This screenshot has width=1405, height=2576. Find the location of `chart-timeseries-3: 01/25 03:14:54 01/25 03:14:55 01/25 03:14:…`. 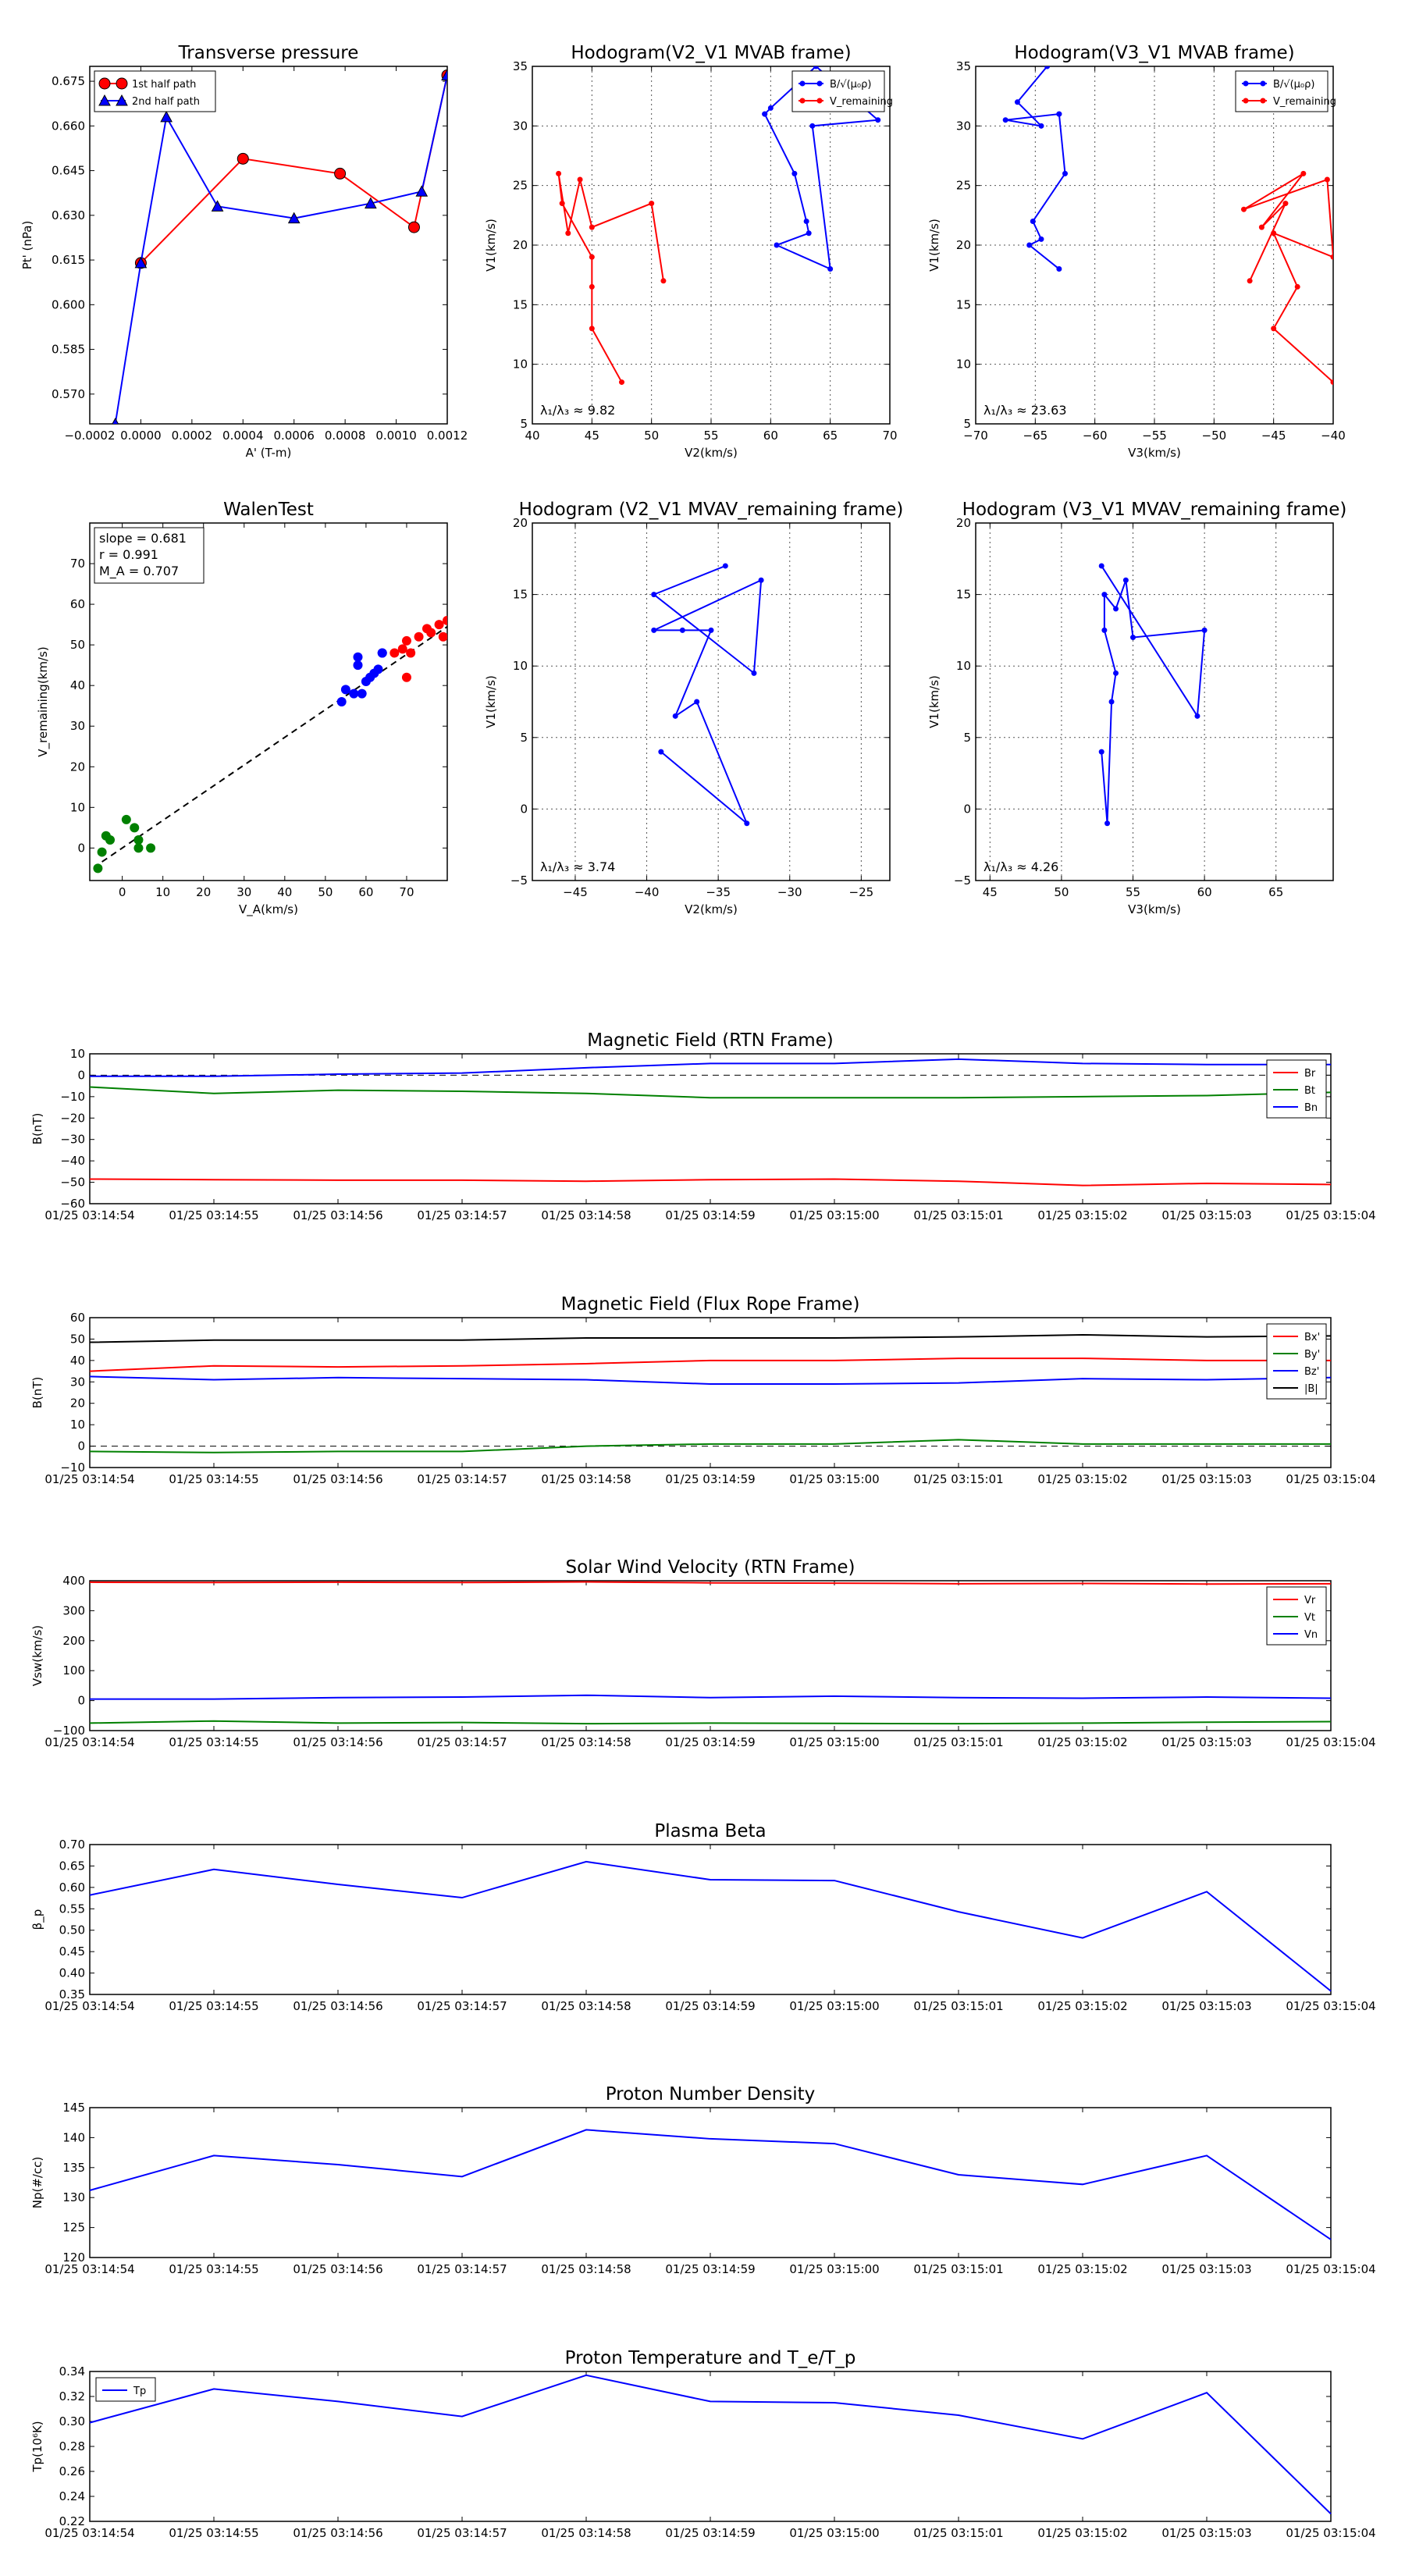

chart-timeseries-3: 01/25 03:14:54 01/25 03:14:55 01/25 03:14:… is located at coordinates (703, 1917).